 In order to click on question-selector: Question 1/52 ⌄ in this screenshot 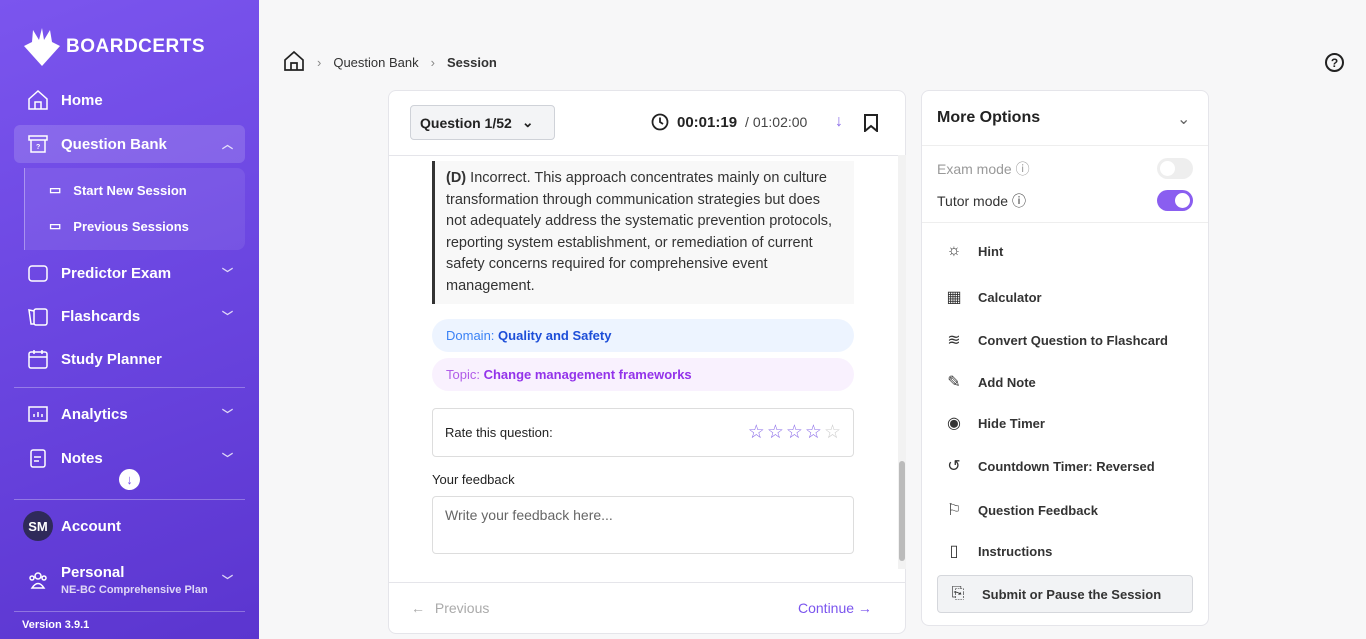, I will do `click(482, 122)`.